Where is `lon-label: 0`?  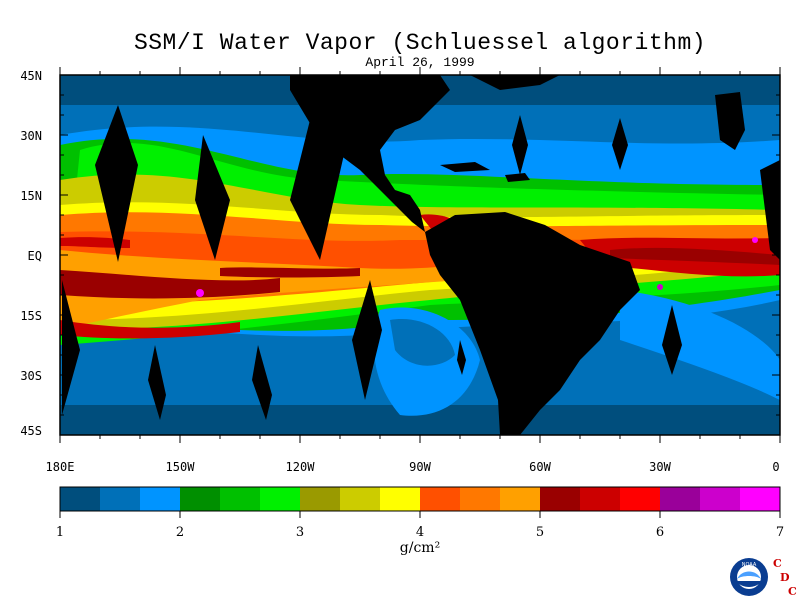
lon-label: 0 is located at coordinates (776, 467).